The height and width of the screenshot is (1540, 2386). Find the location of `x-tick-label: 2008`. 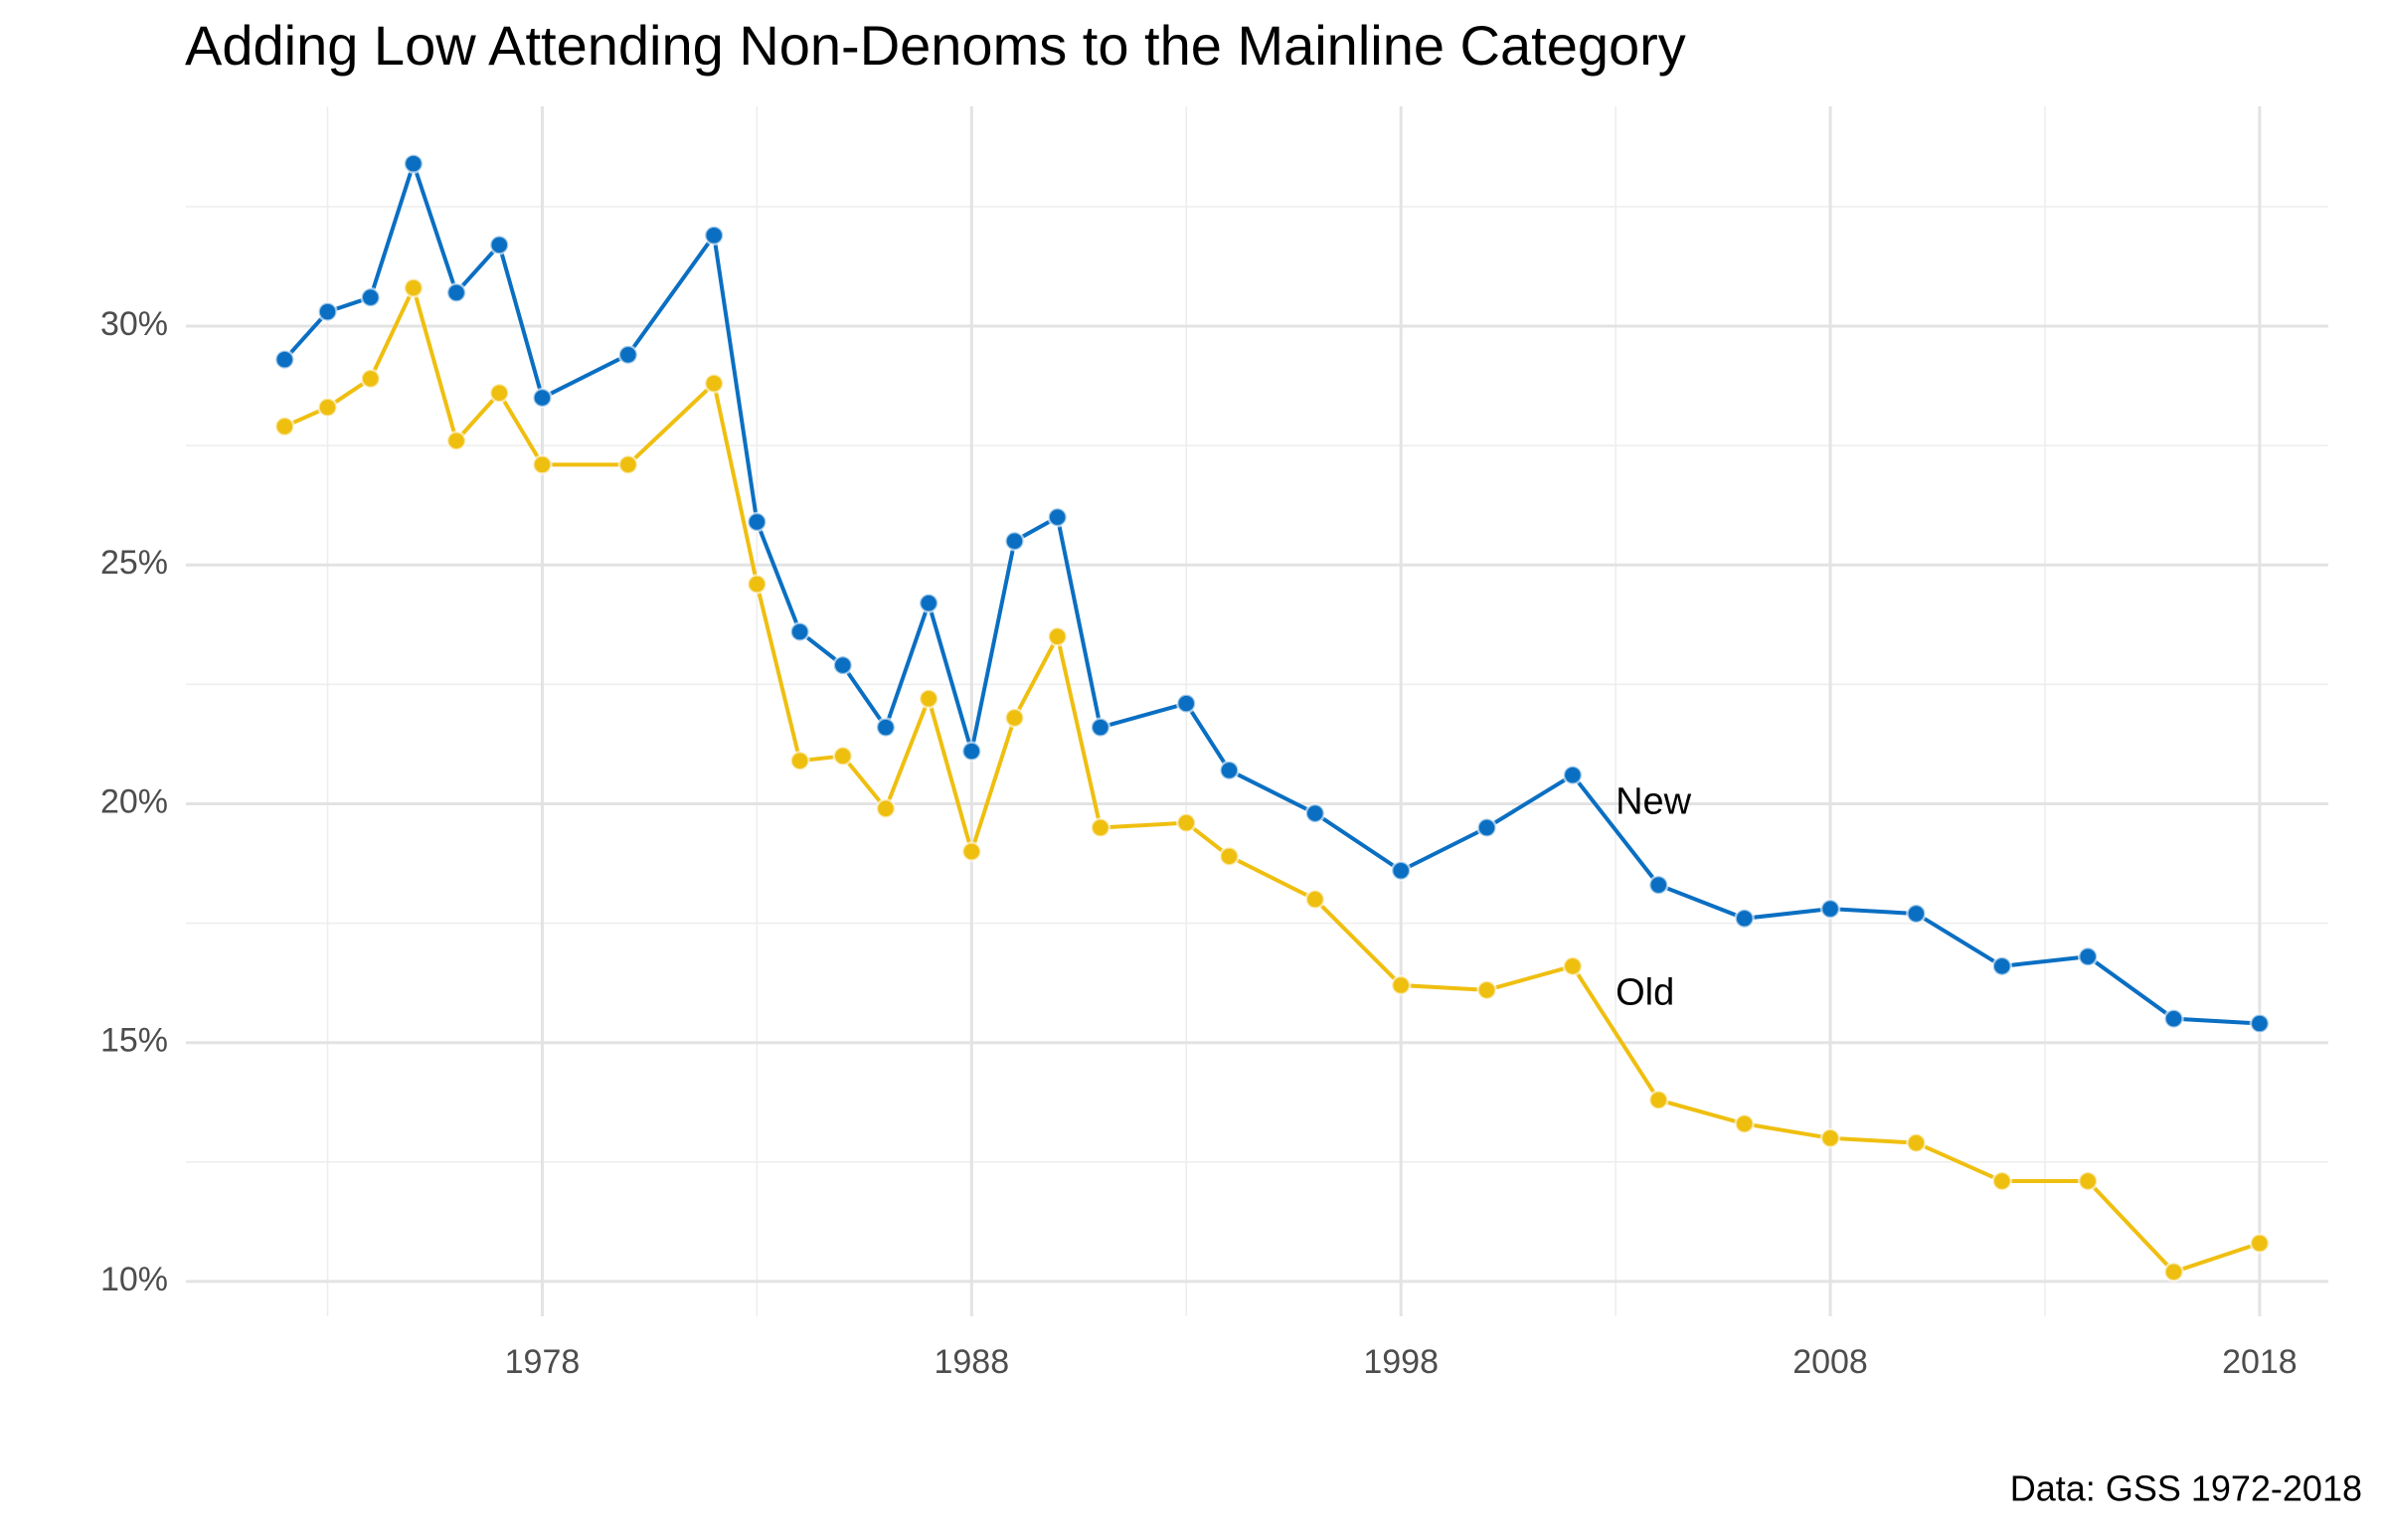

x-tick-label: 2008 is located at coordinates (1830, 1362).